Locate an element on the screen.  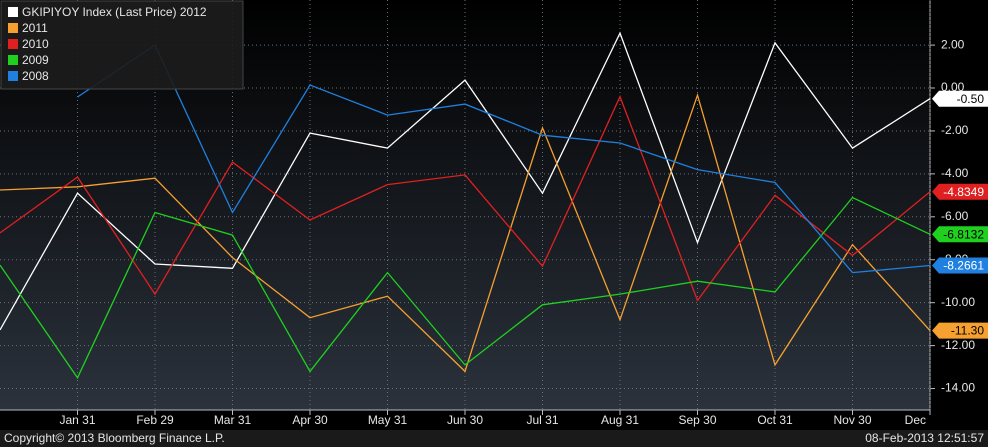
y-tick-label: -6.00 is located at coordinates (955, 216).